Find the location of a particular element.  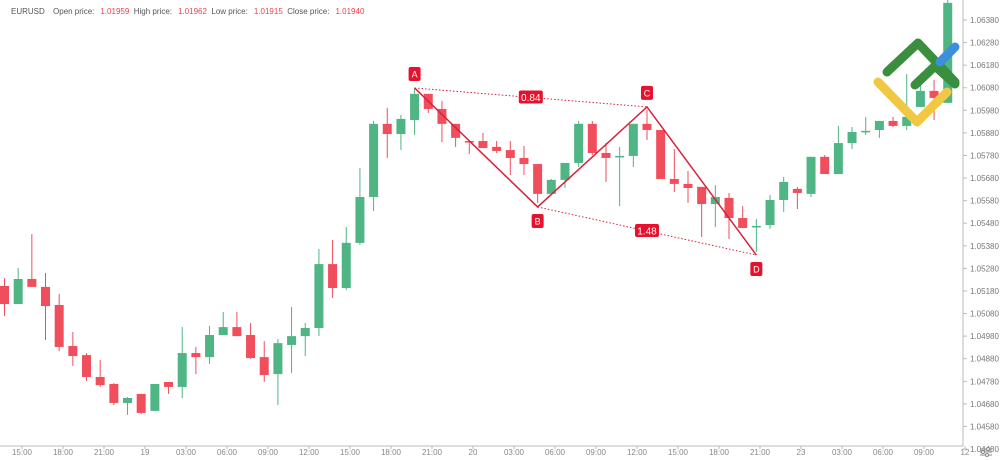

price-tick-label: 1.04480 is located at coordinates (984, 449).